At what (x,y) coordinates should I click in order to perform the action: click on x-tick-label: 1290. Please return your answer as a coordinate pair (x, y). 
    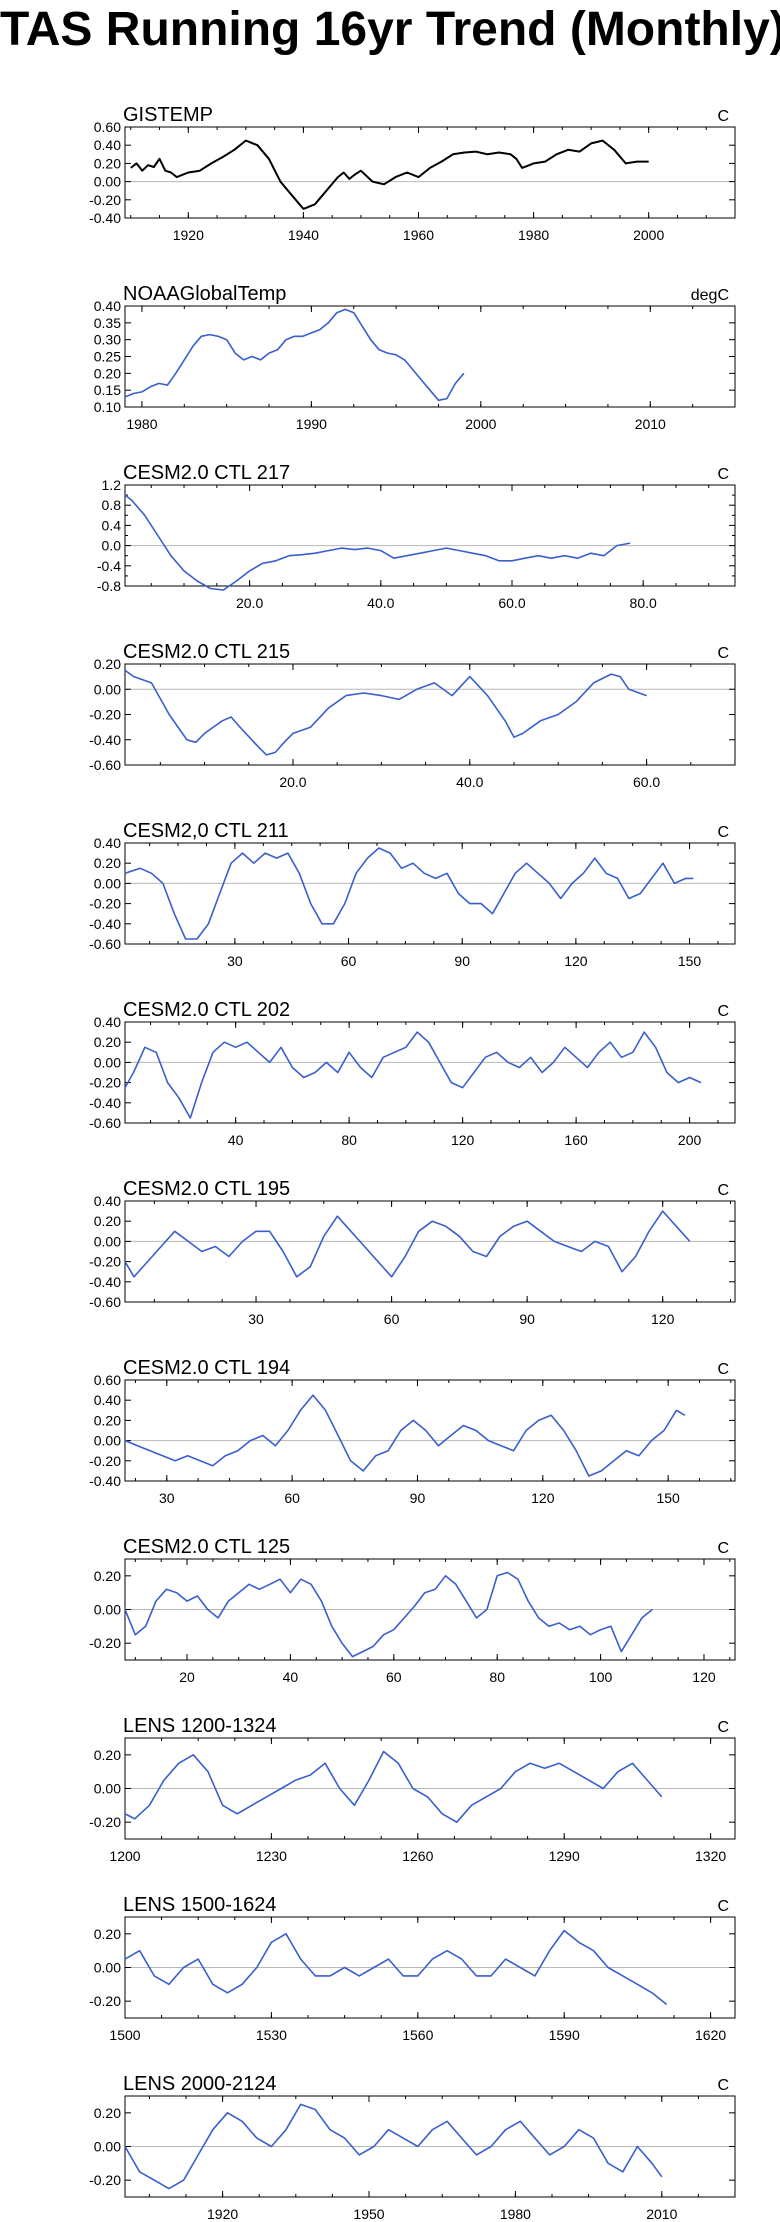
    Looking at the image, I should click on (564, 1856).